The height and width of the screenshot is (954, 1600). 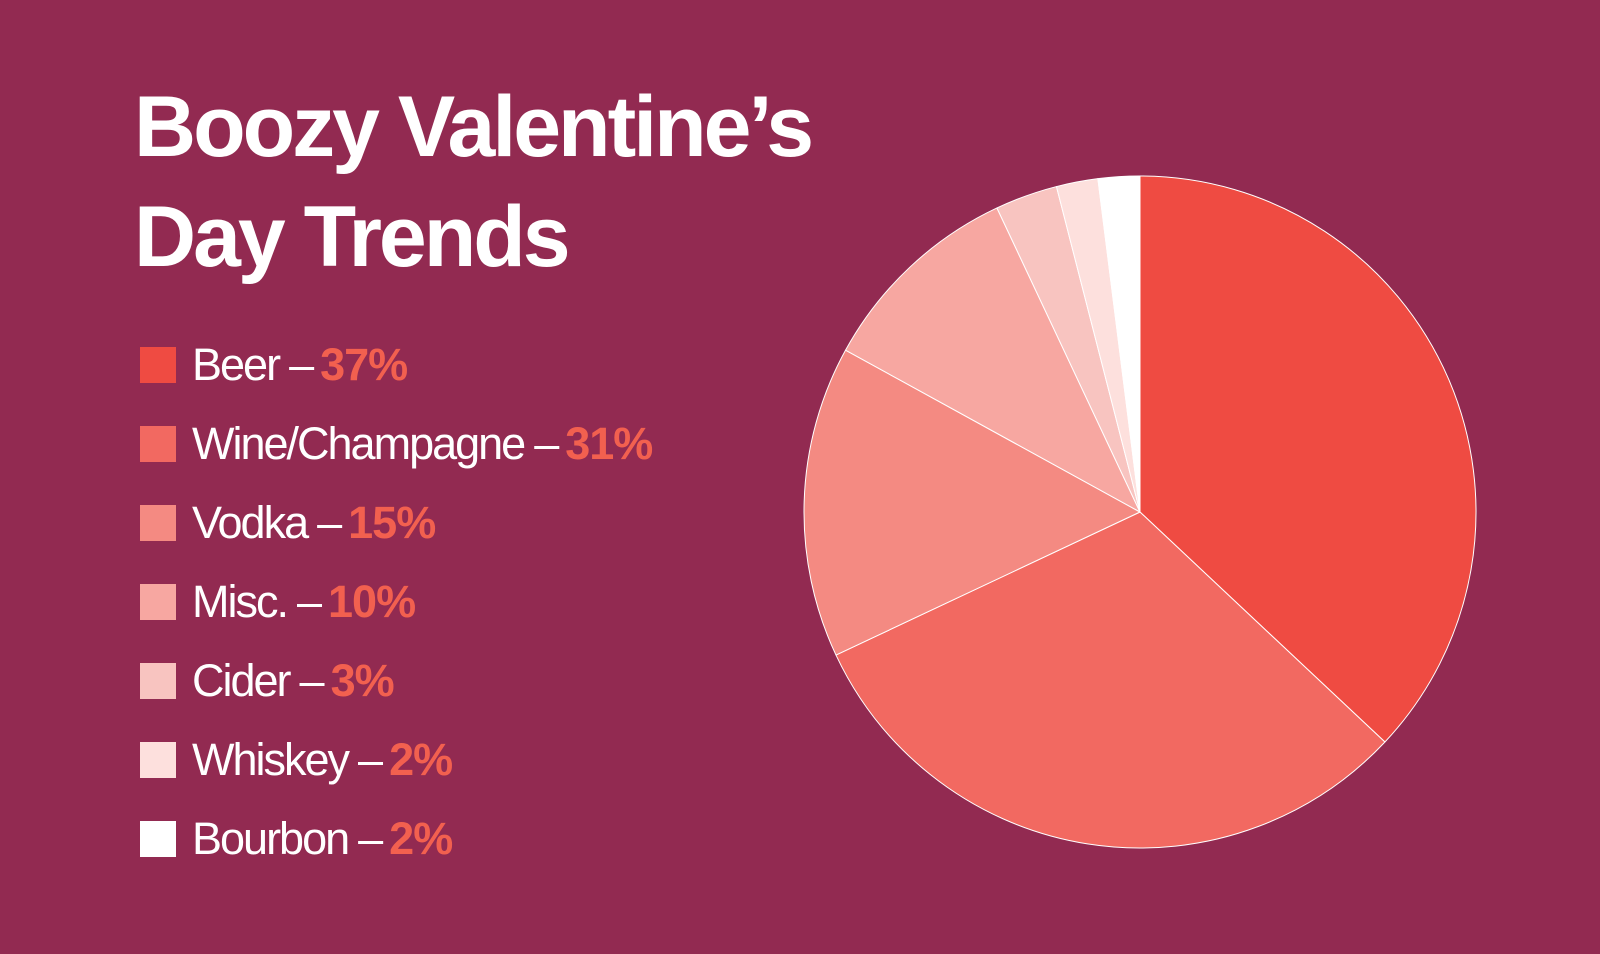 I want to click on legend-swatch-vodka, so click(x=158, y=522).